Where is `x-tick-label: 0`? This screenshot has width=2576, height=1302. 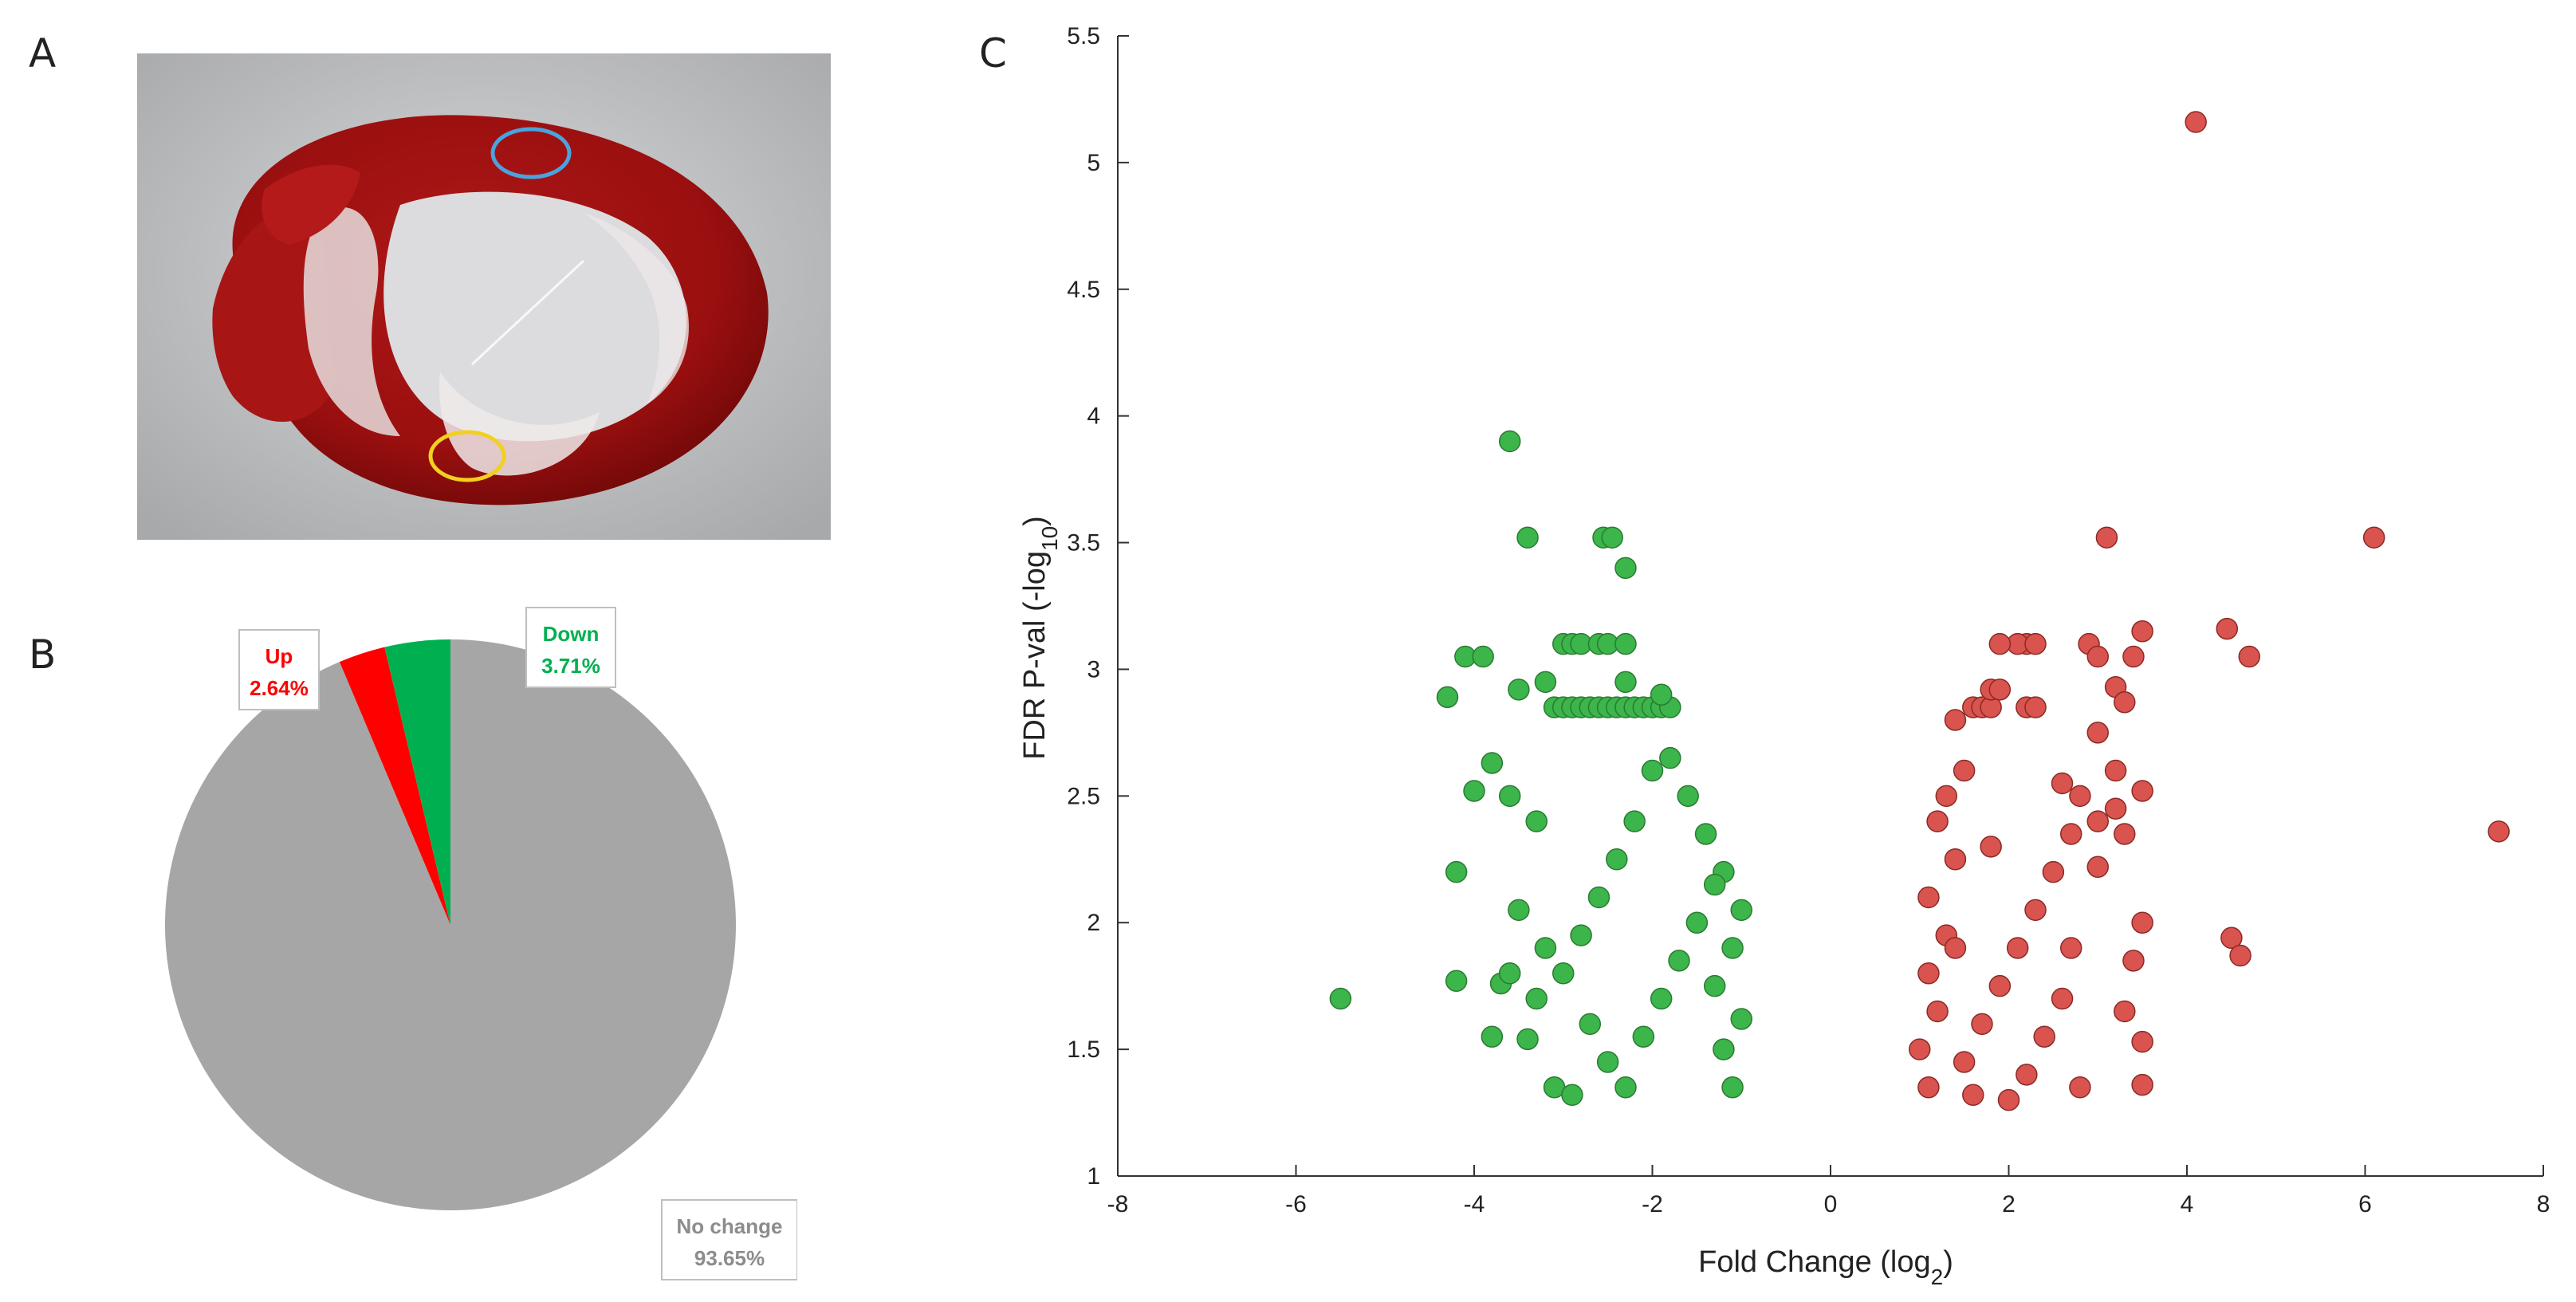
x-tick-label: 0 is located at coordinates (1831, 1204).